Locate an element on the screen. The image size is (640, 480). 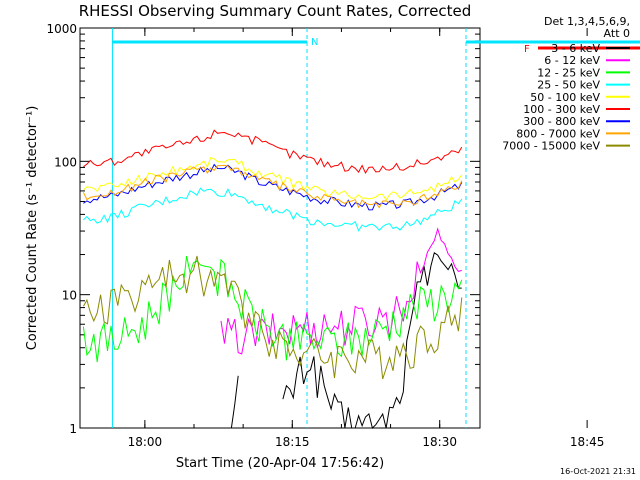
x-tick-label: 18:45 is located at coordinates (587, 442).